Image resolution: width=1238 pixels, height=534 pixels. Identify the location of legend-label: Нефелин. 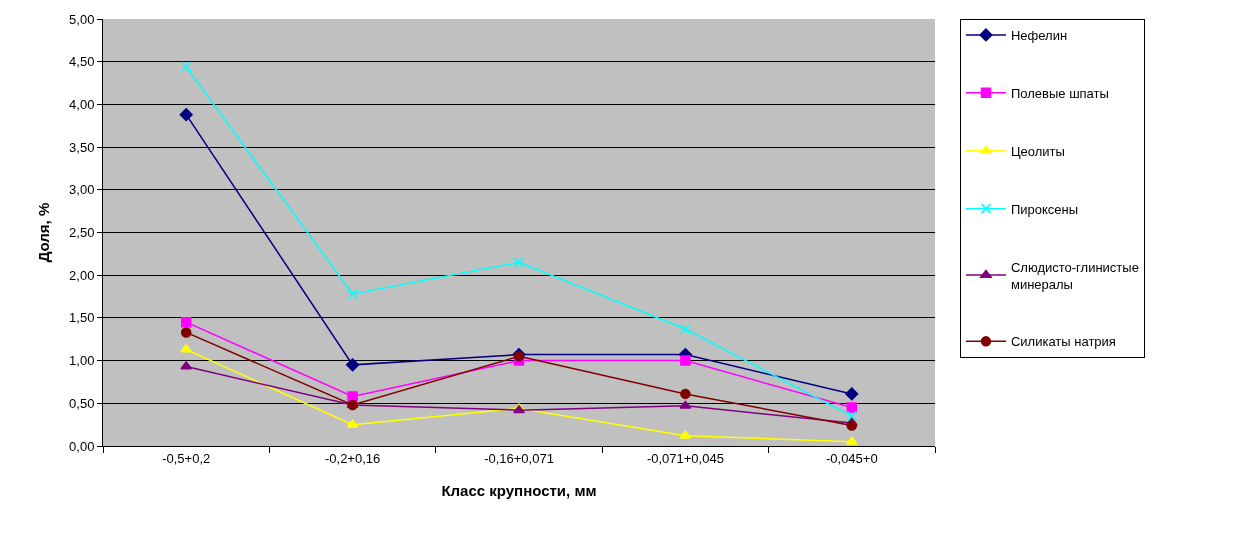
(1039, 36).